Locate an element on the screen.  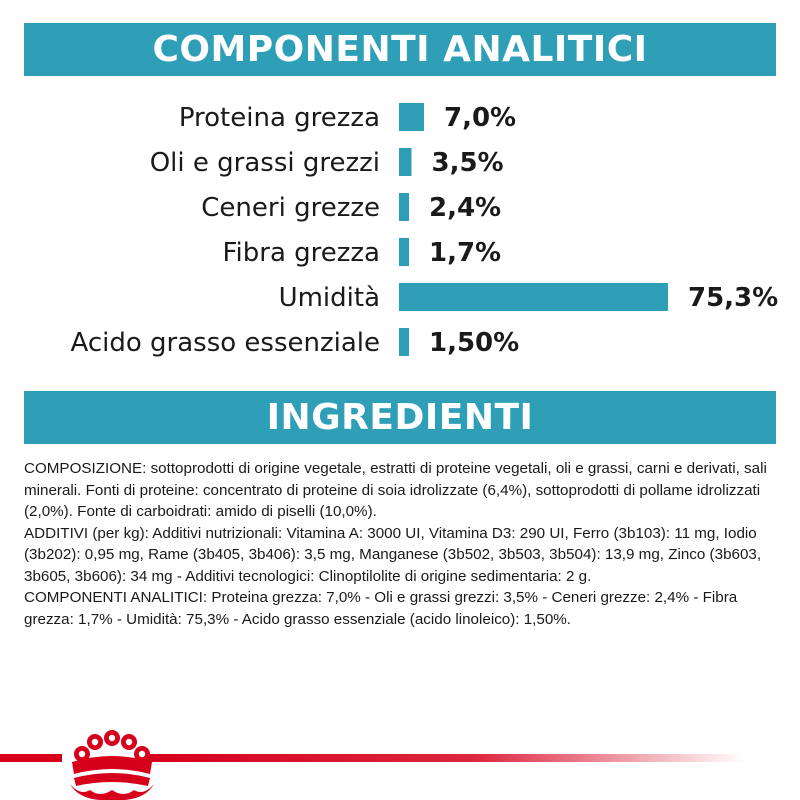
chart-value-label: 3,5% is located at coordinates (468, 163).